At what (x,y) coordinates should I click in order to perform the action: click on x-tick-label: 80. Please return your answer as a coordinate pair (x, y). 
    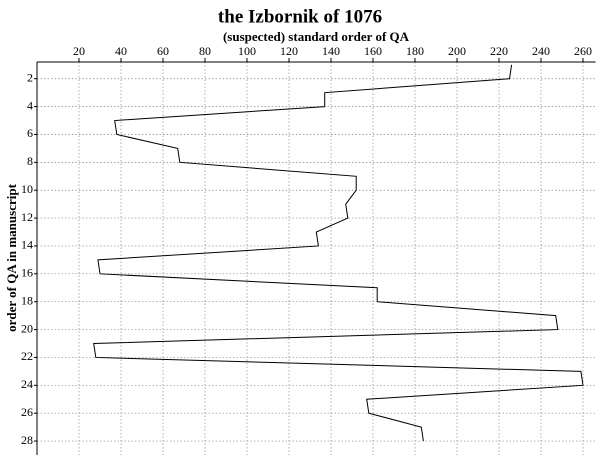
    Looking at the image, I should click on (205, 51).